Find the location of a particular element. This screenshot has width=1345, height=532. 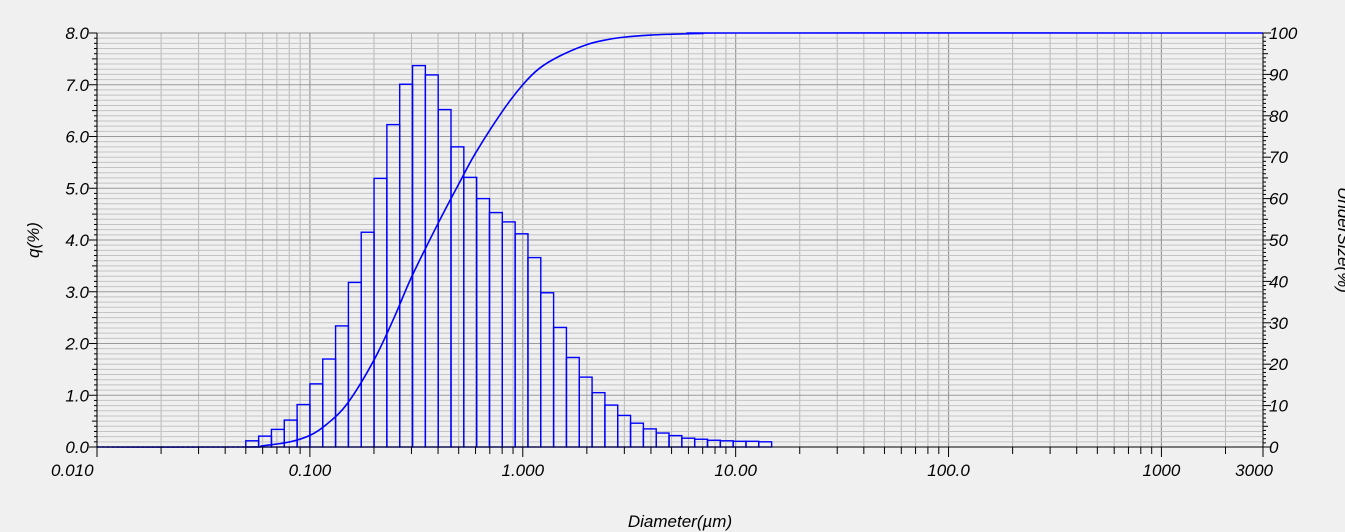

x-axis-label: Diameter(µm) is located at coordinates (680, 521).